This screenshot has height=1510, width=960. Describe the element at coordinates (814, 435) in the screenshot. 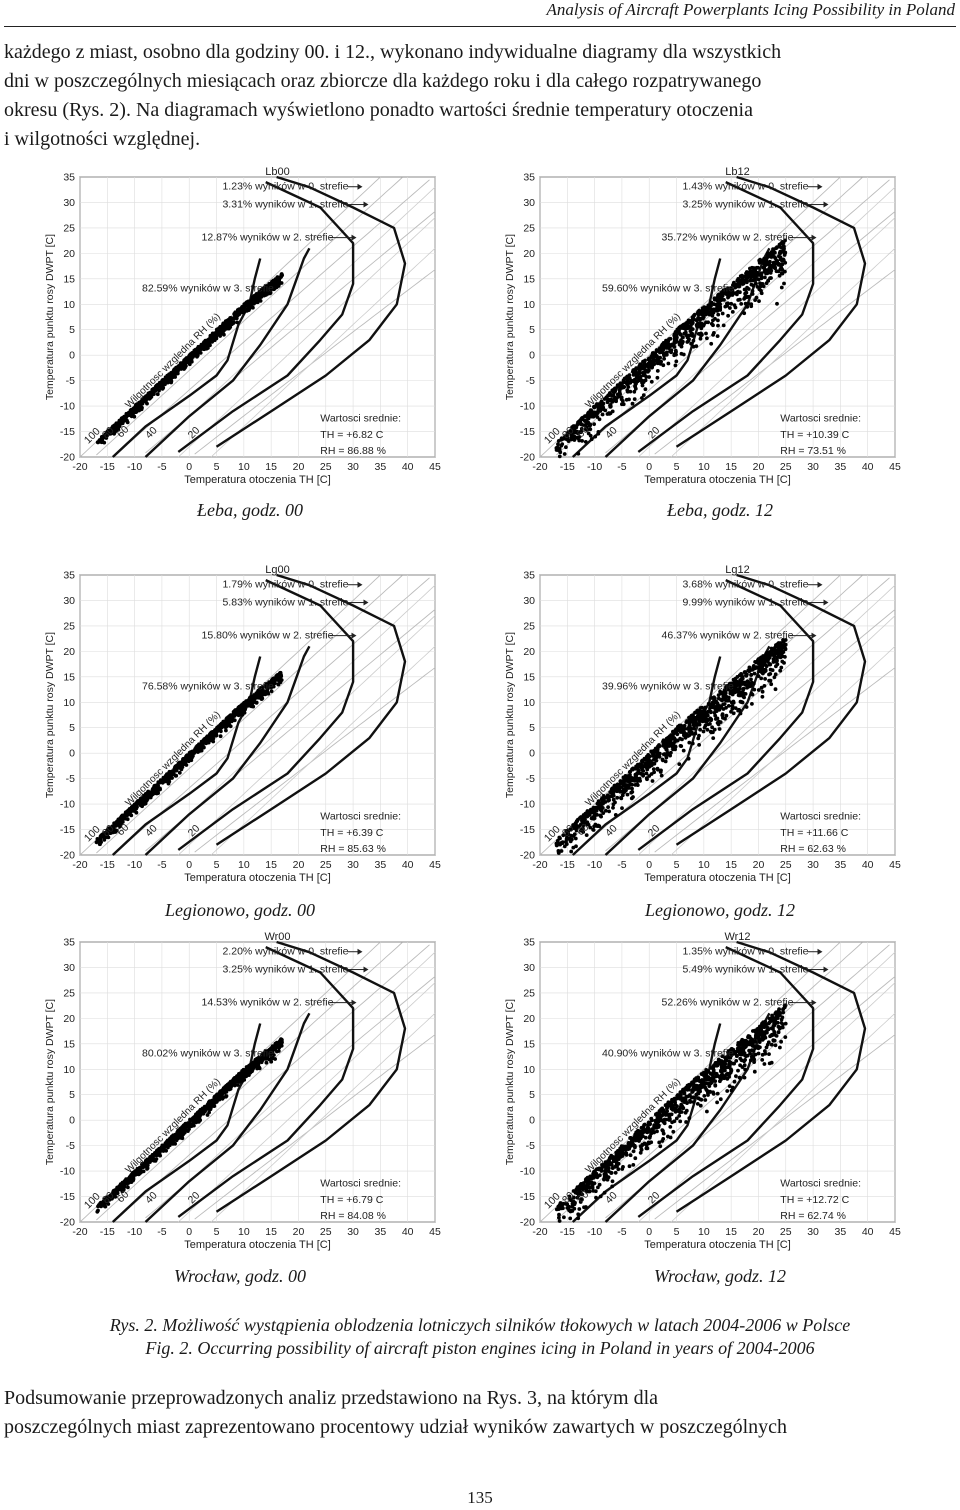

I see `mean-th-label: TH = +10.39 C` at that location.